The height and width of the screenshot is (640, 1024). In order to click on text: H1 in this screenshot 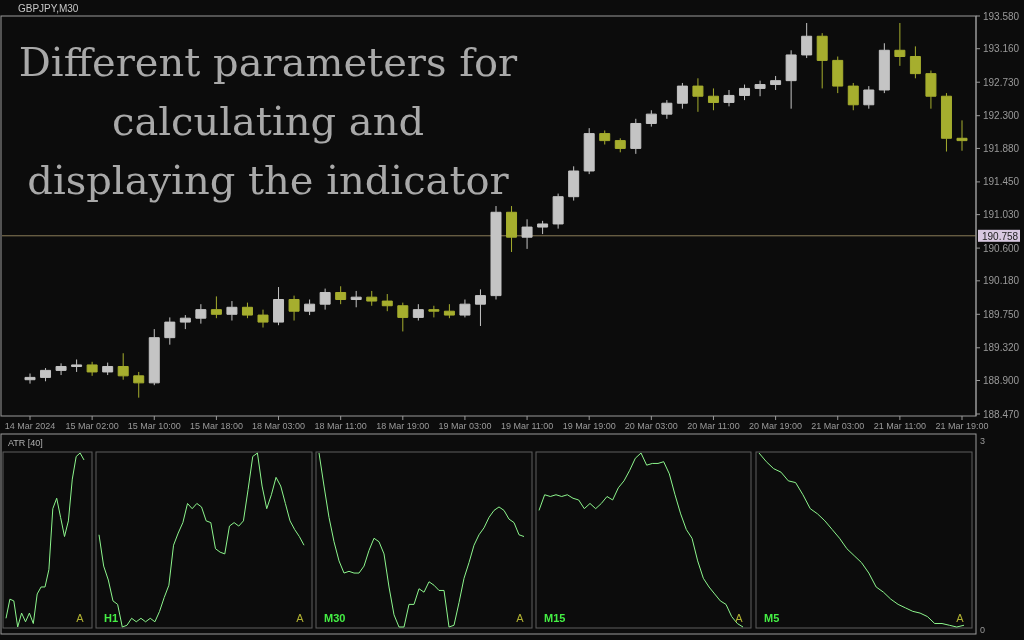, I will do `click(111, 618)`.